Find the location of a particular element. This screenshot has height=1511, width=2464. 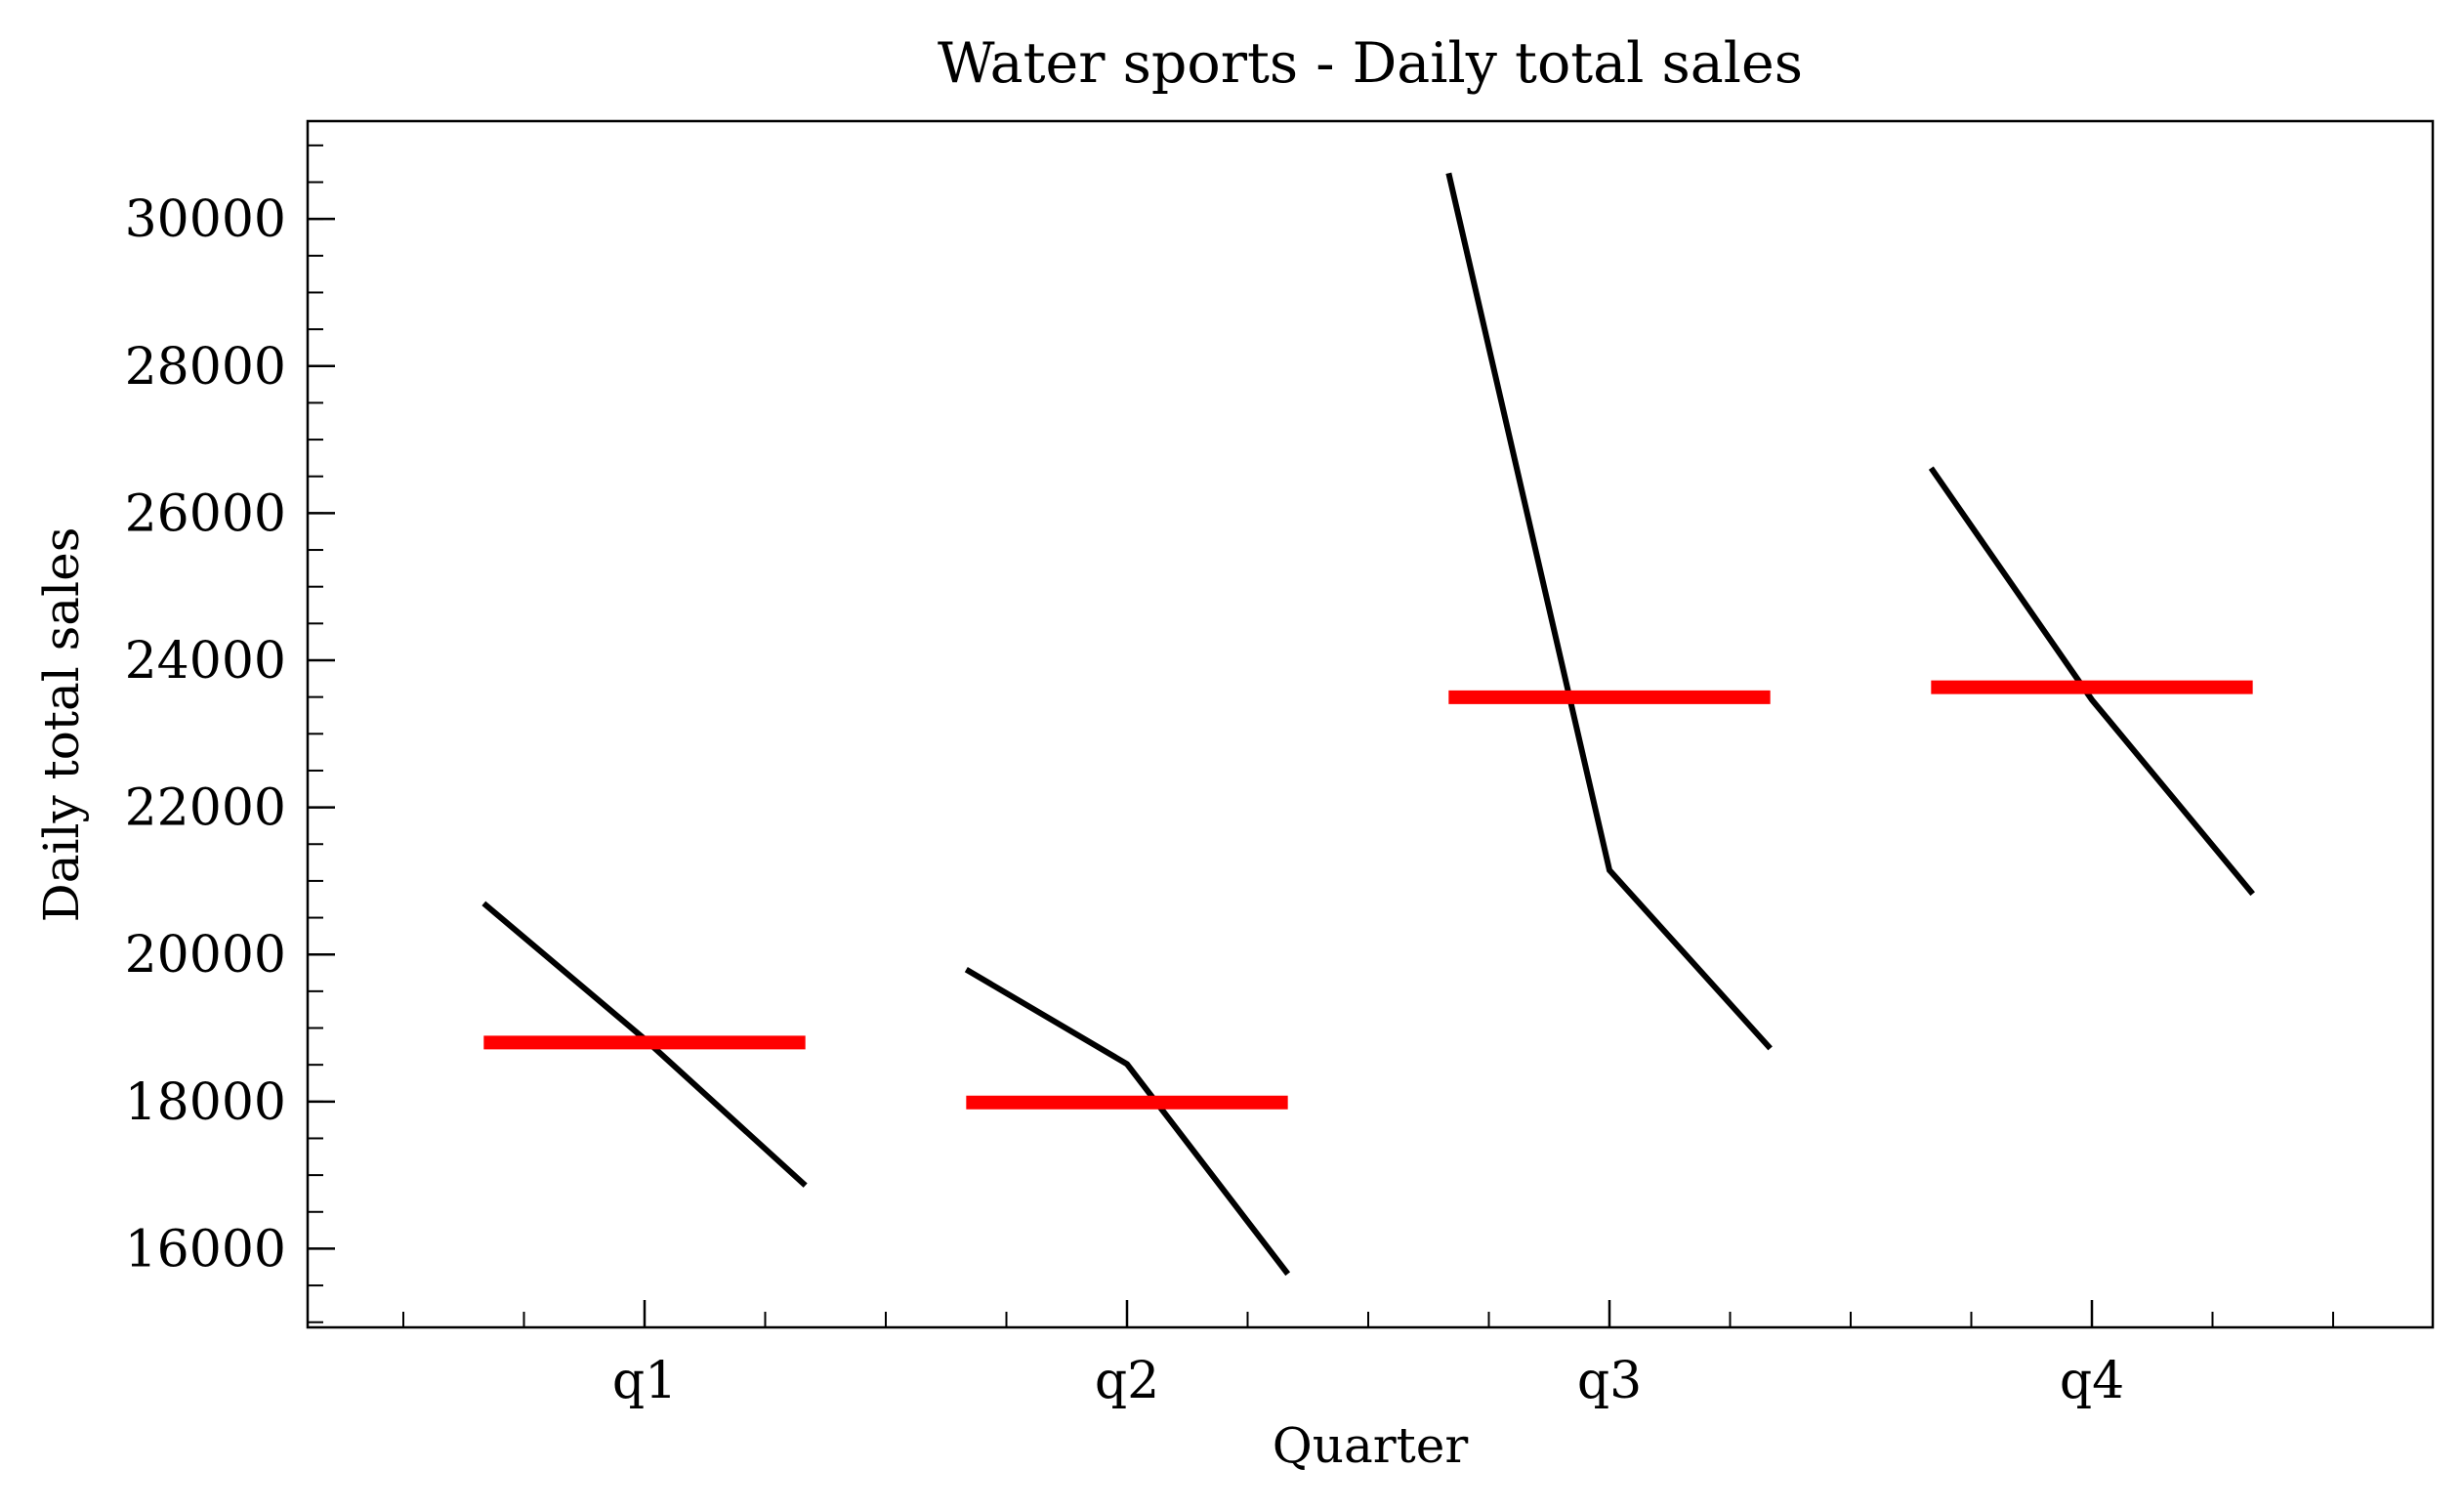

x-tick-label: q3 is located at coordinates (1610, 1381).